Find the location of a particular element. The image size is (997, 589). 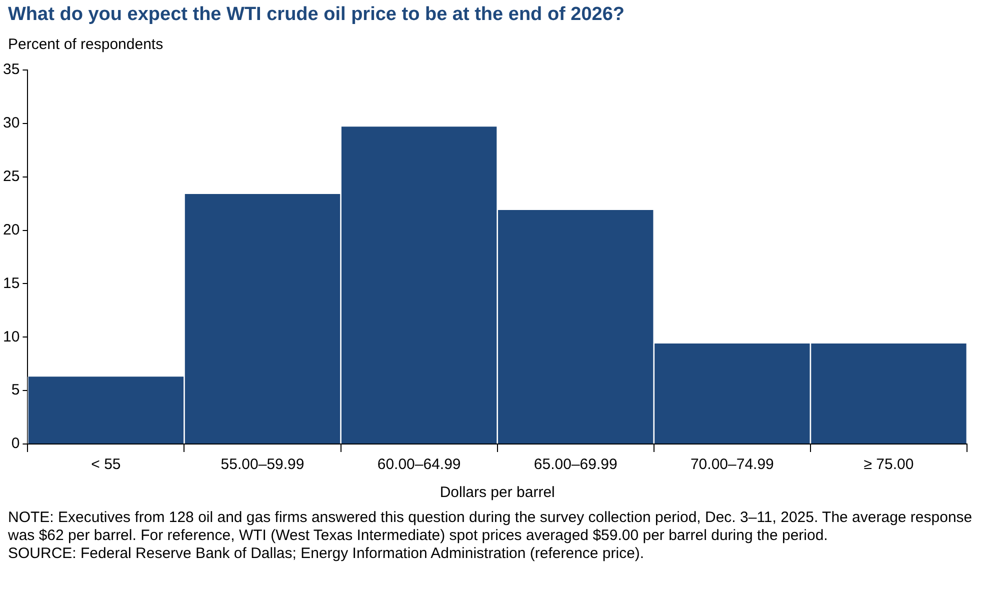

x-tick-label: ≥ 75.00 is located at coordinates (889, 465).